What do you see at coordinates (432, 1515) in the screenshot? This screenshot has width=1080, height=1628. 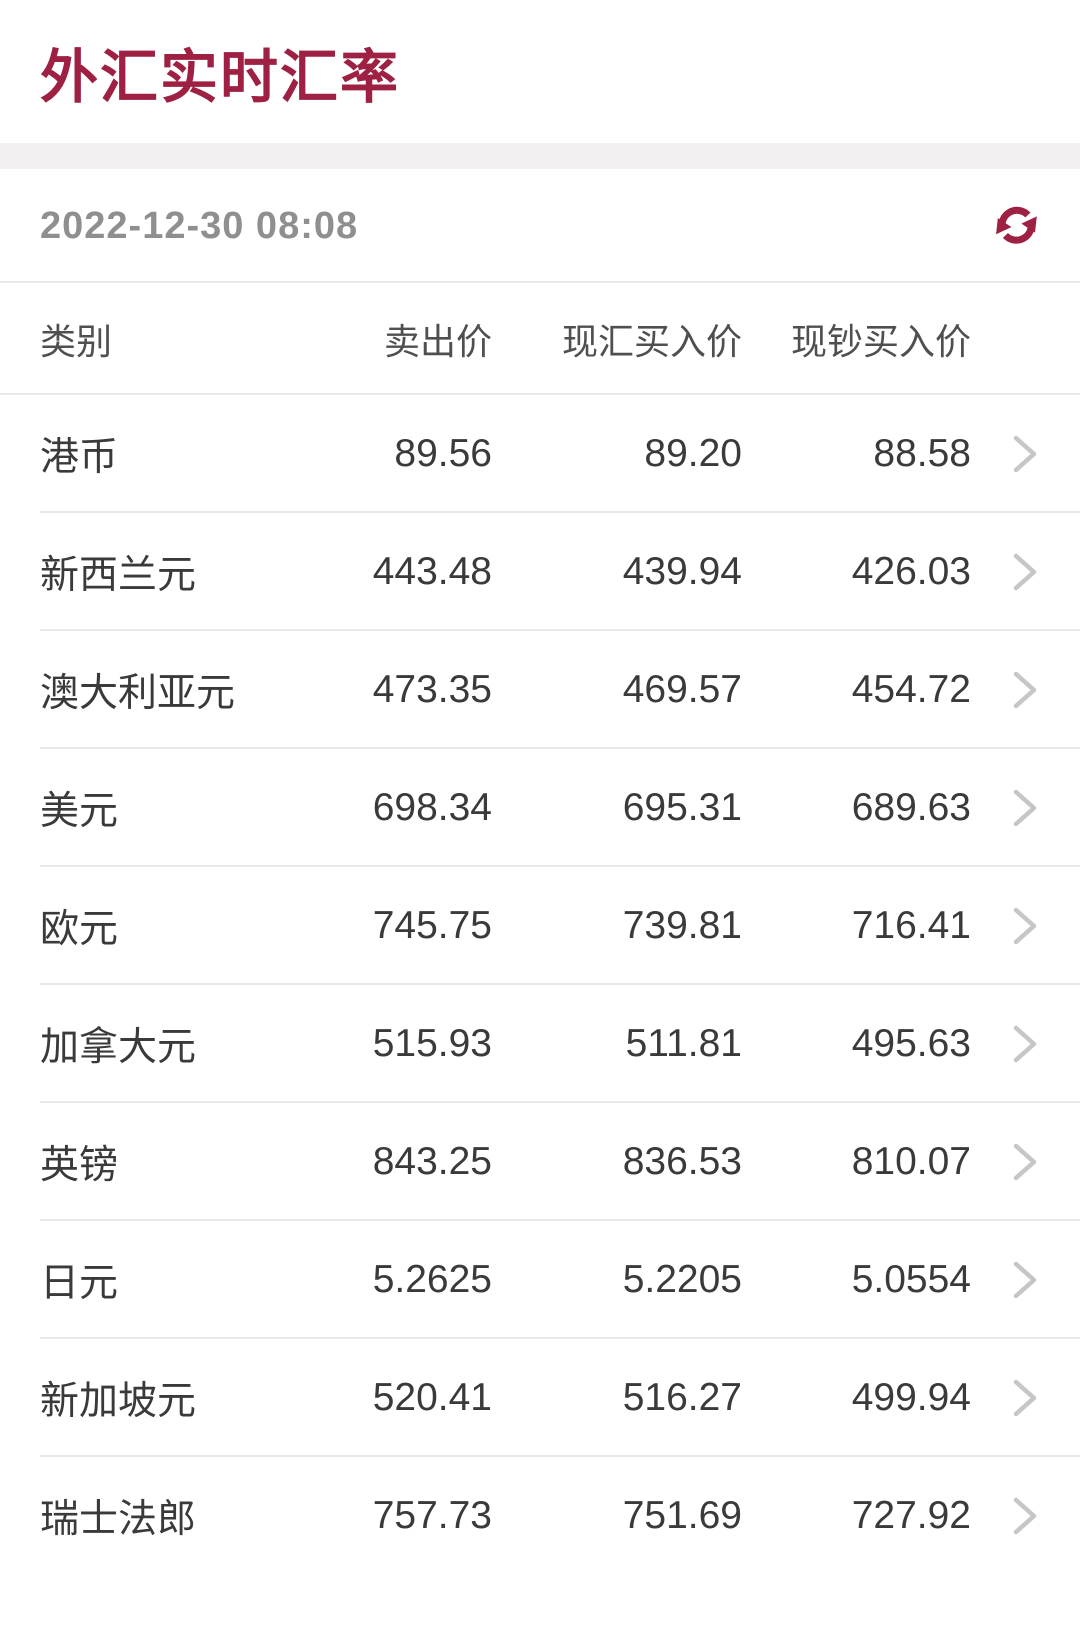 I see `sell-price: 757.73` at bounding box center [432, 1515].